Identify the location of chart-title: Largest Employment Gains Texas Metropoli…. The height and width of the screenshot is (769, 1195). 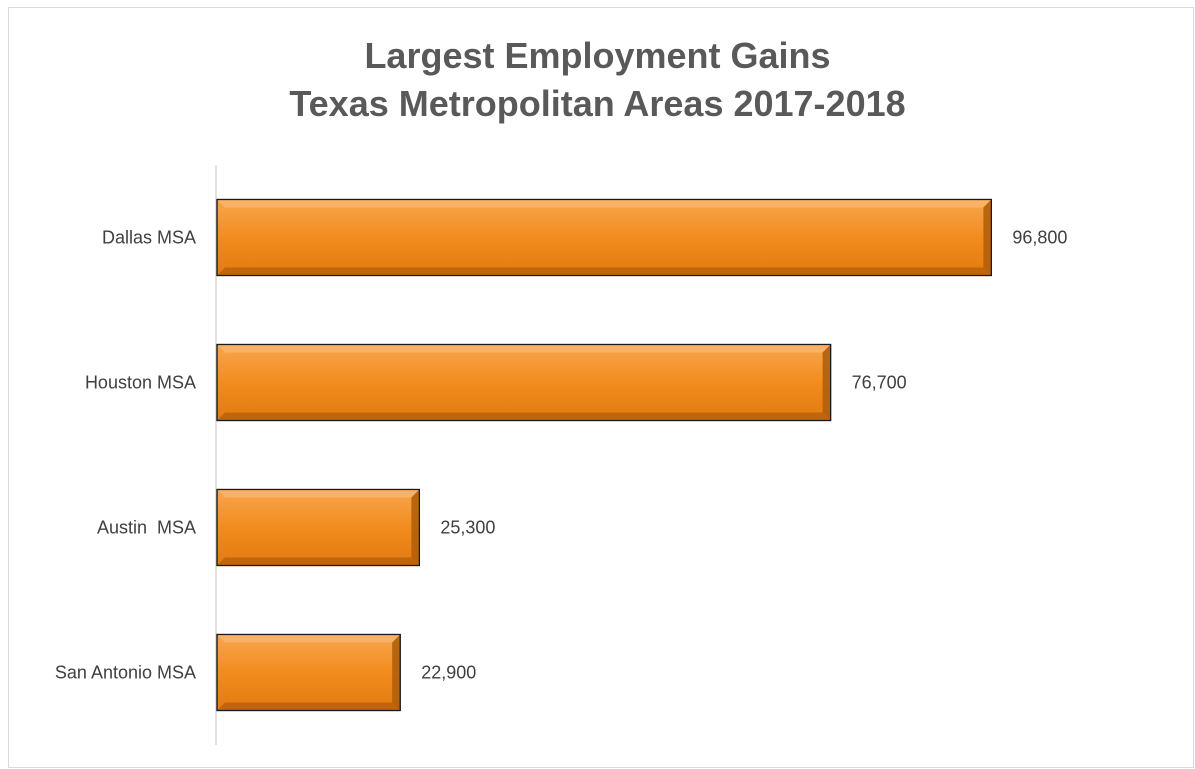
(597, 80).